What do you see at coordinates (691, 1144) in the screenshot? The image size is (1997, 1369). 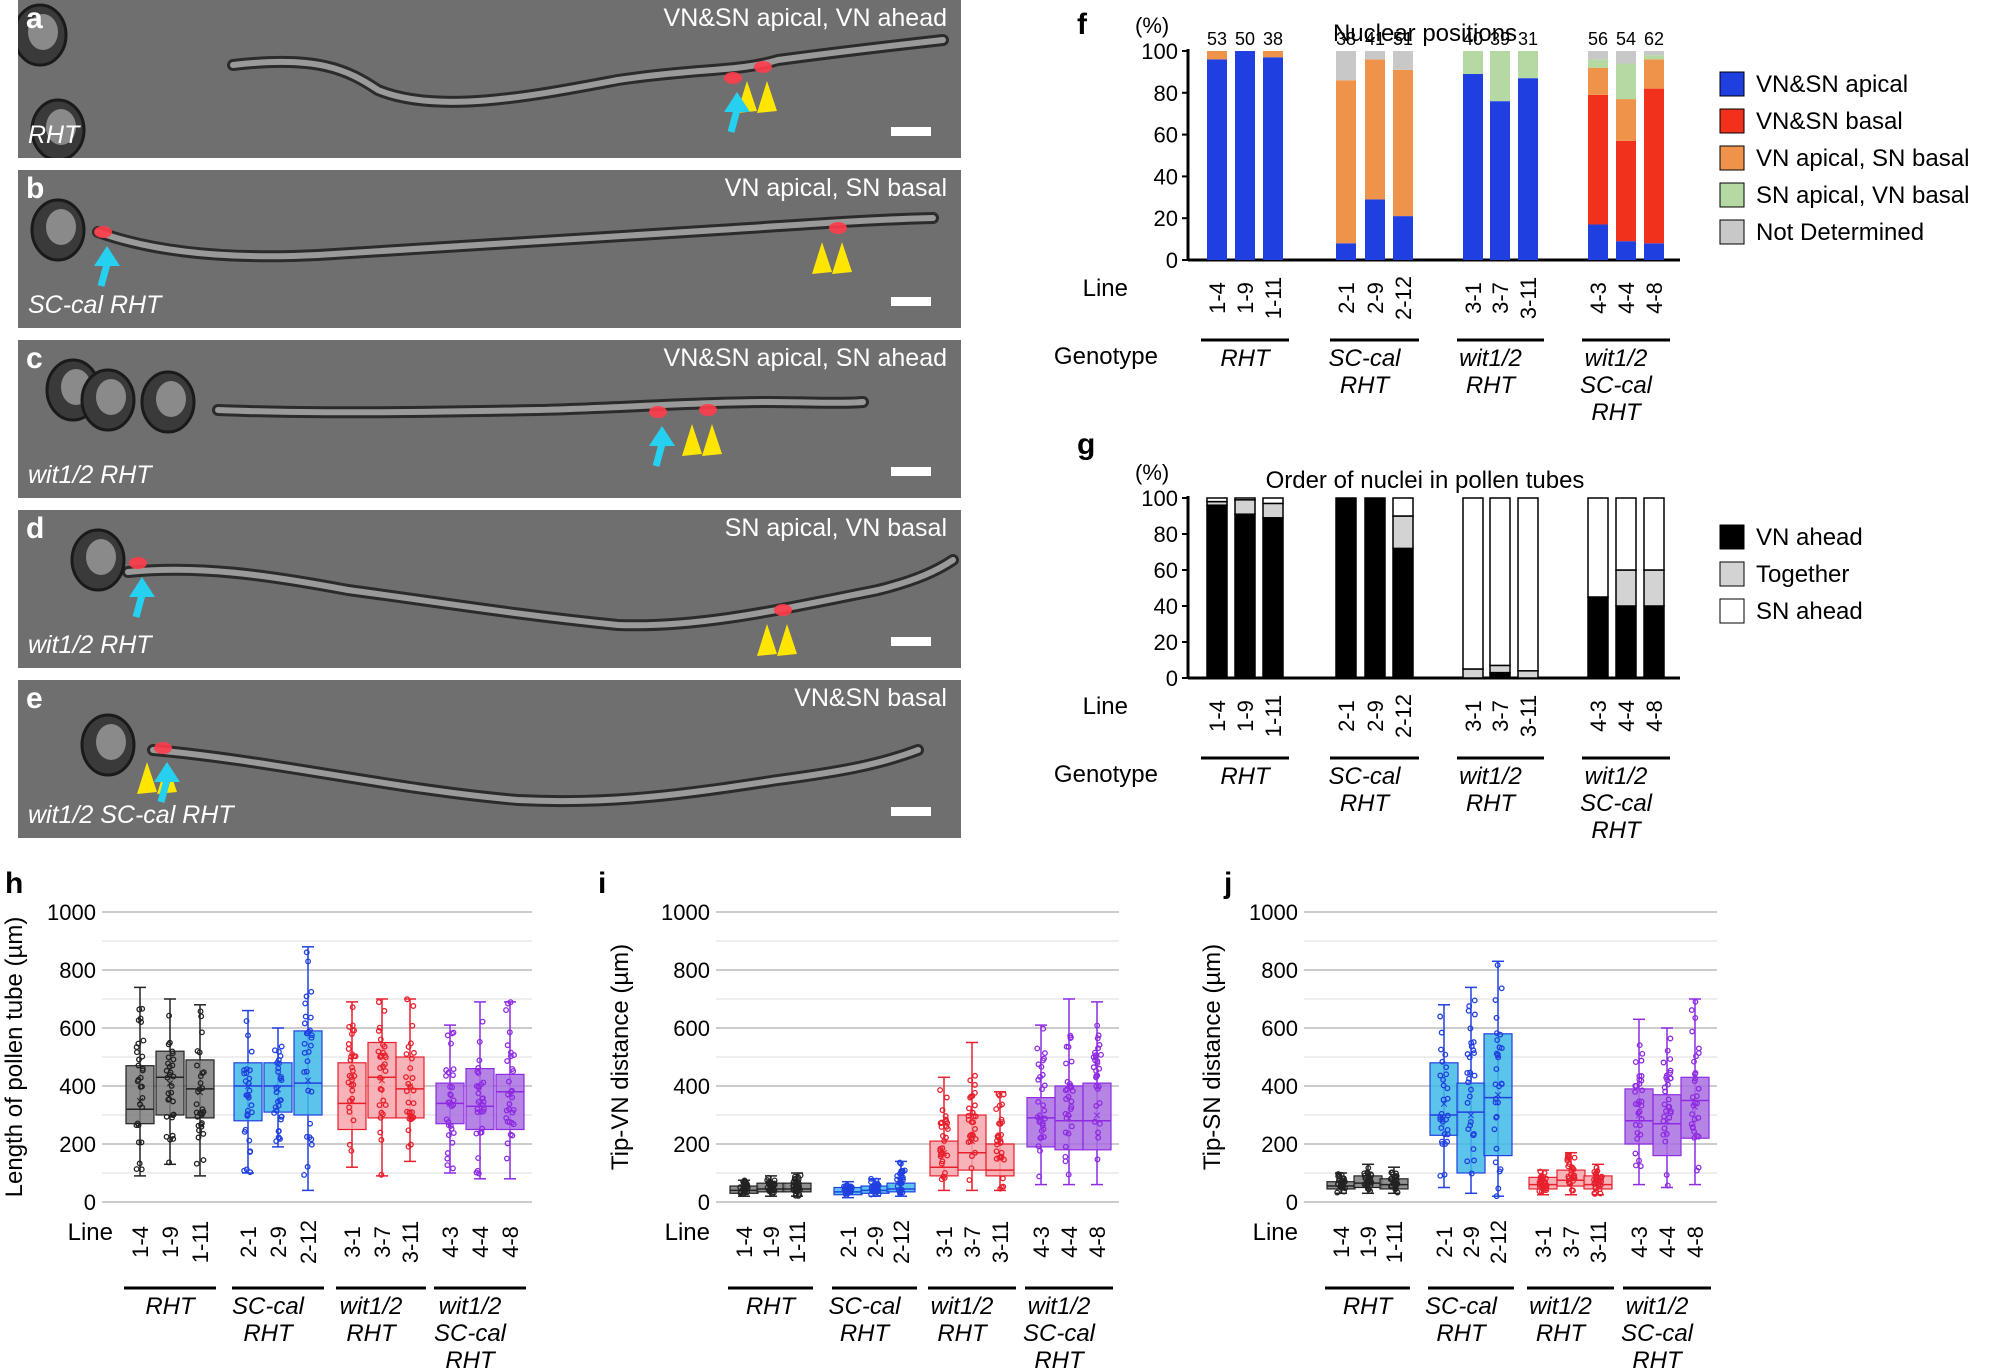 I see `y-tick-label: 200` at bounding box center [691, 1144].